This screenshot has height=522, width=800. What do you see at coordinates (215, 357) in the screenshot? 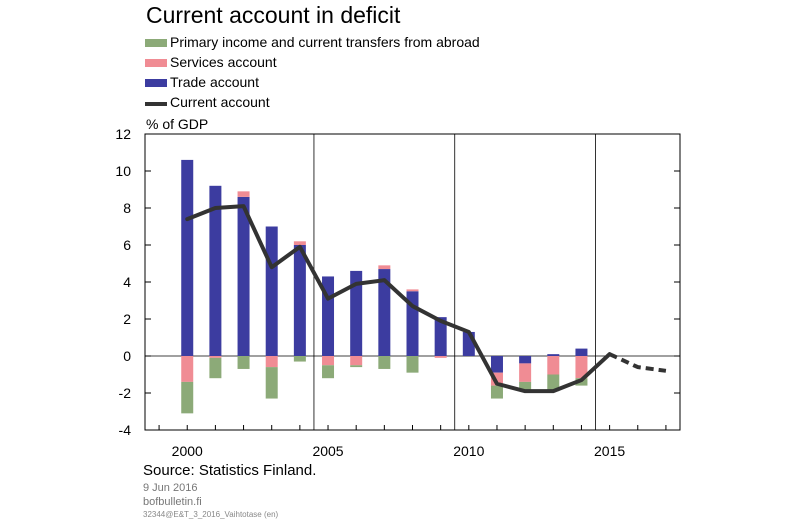
I see `bar-services-2001` at bounding box center [215, 357].